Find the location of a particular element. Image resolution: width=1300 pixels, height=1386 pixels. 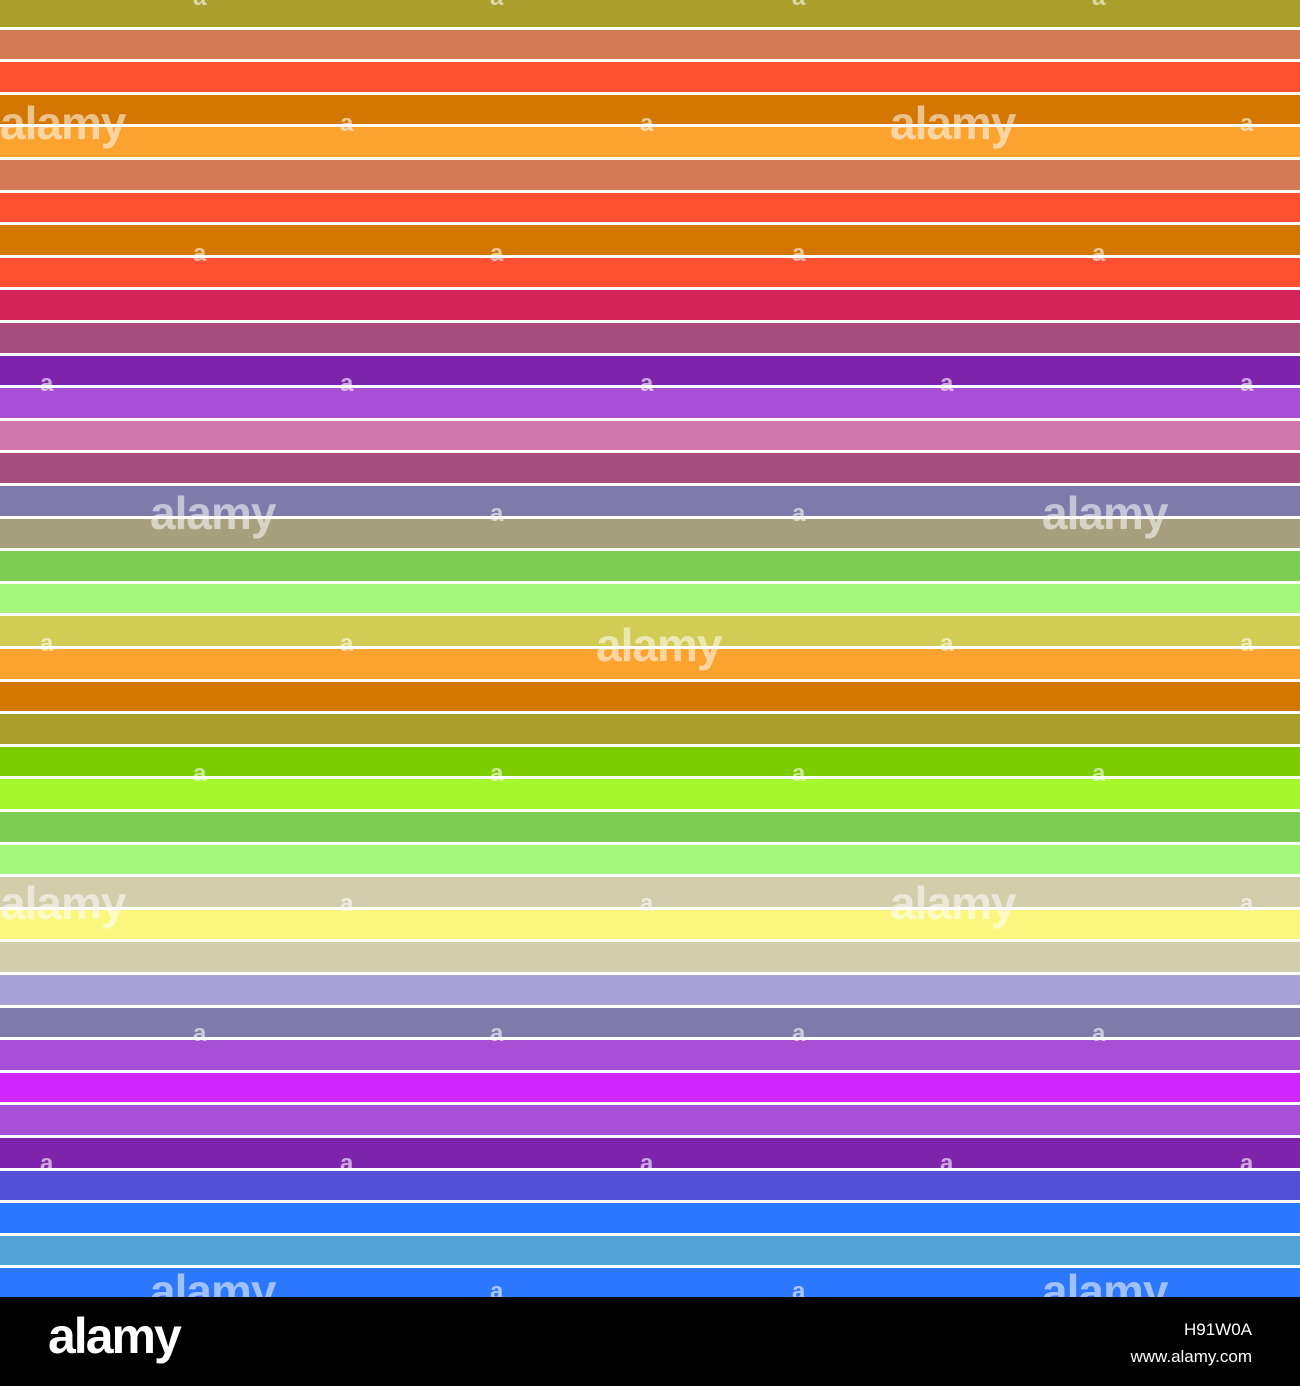

alamy-logo: alamy is located at coordinates (115, 1336).